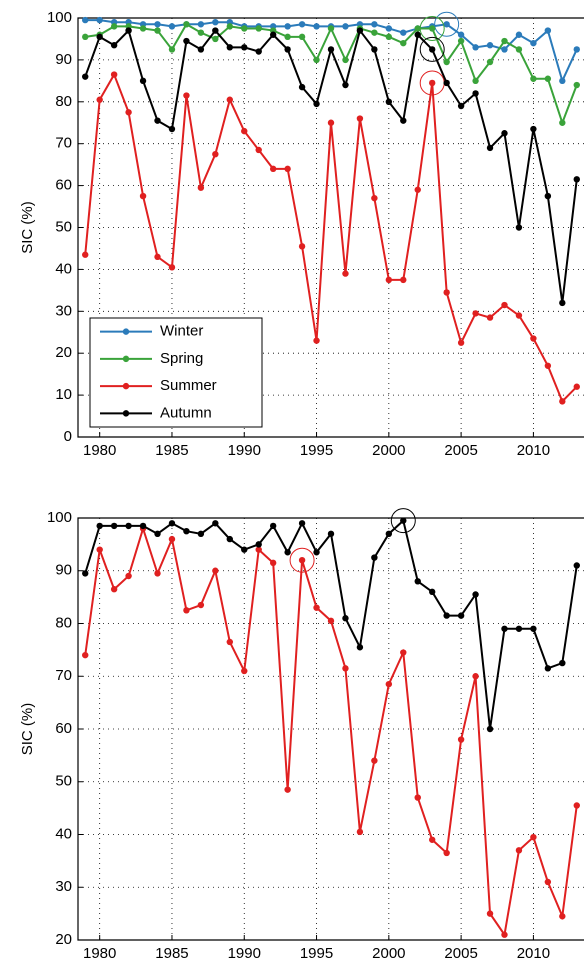 This screenshot has width=584, height=962. Describe the element at coordinates (63, 622) in the screenshot. I see `y-tick-label: 80` at that location.